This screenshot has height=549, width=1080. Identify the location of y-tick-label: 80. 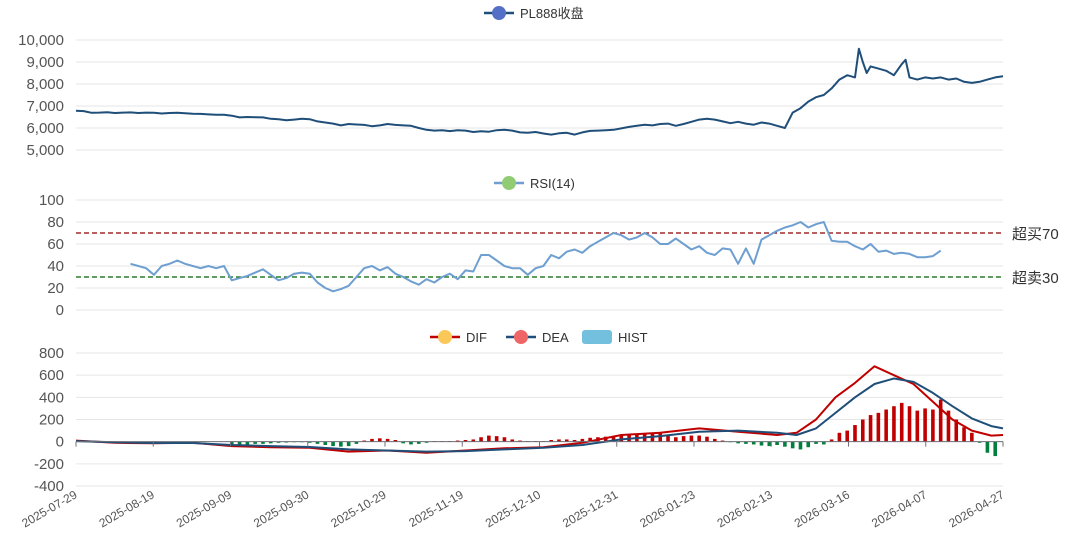
(55, 222).